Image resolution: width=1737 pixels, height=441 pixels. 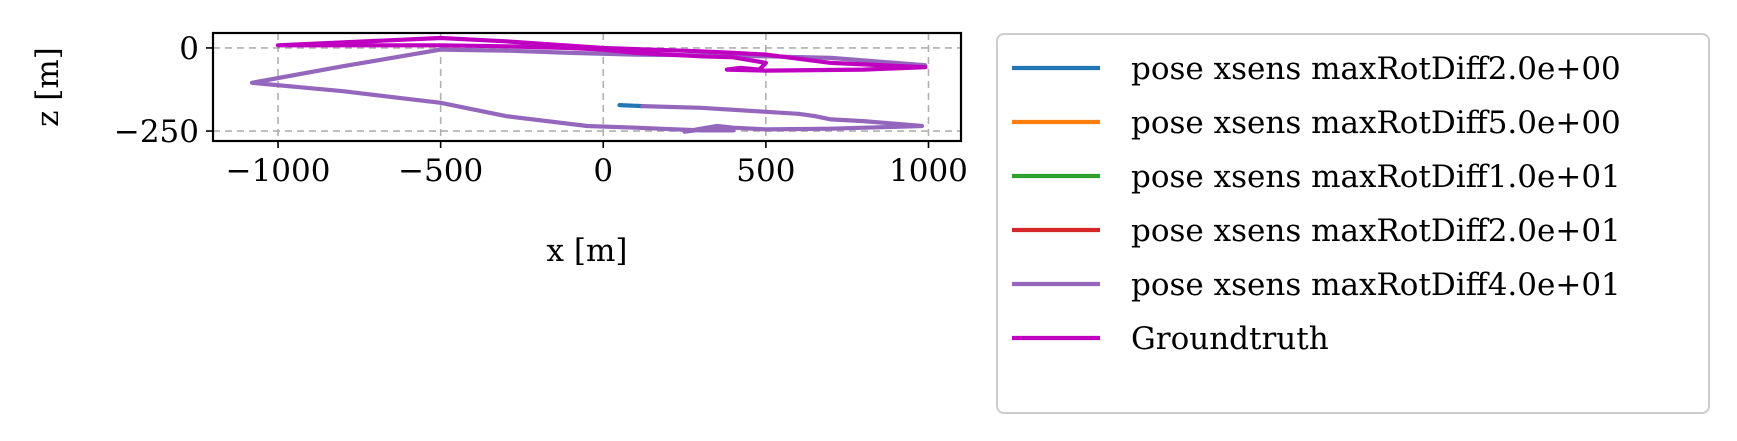 I want to click on x-axis: −1000 −500 0 500 1000, so click(x=597, y=165).